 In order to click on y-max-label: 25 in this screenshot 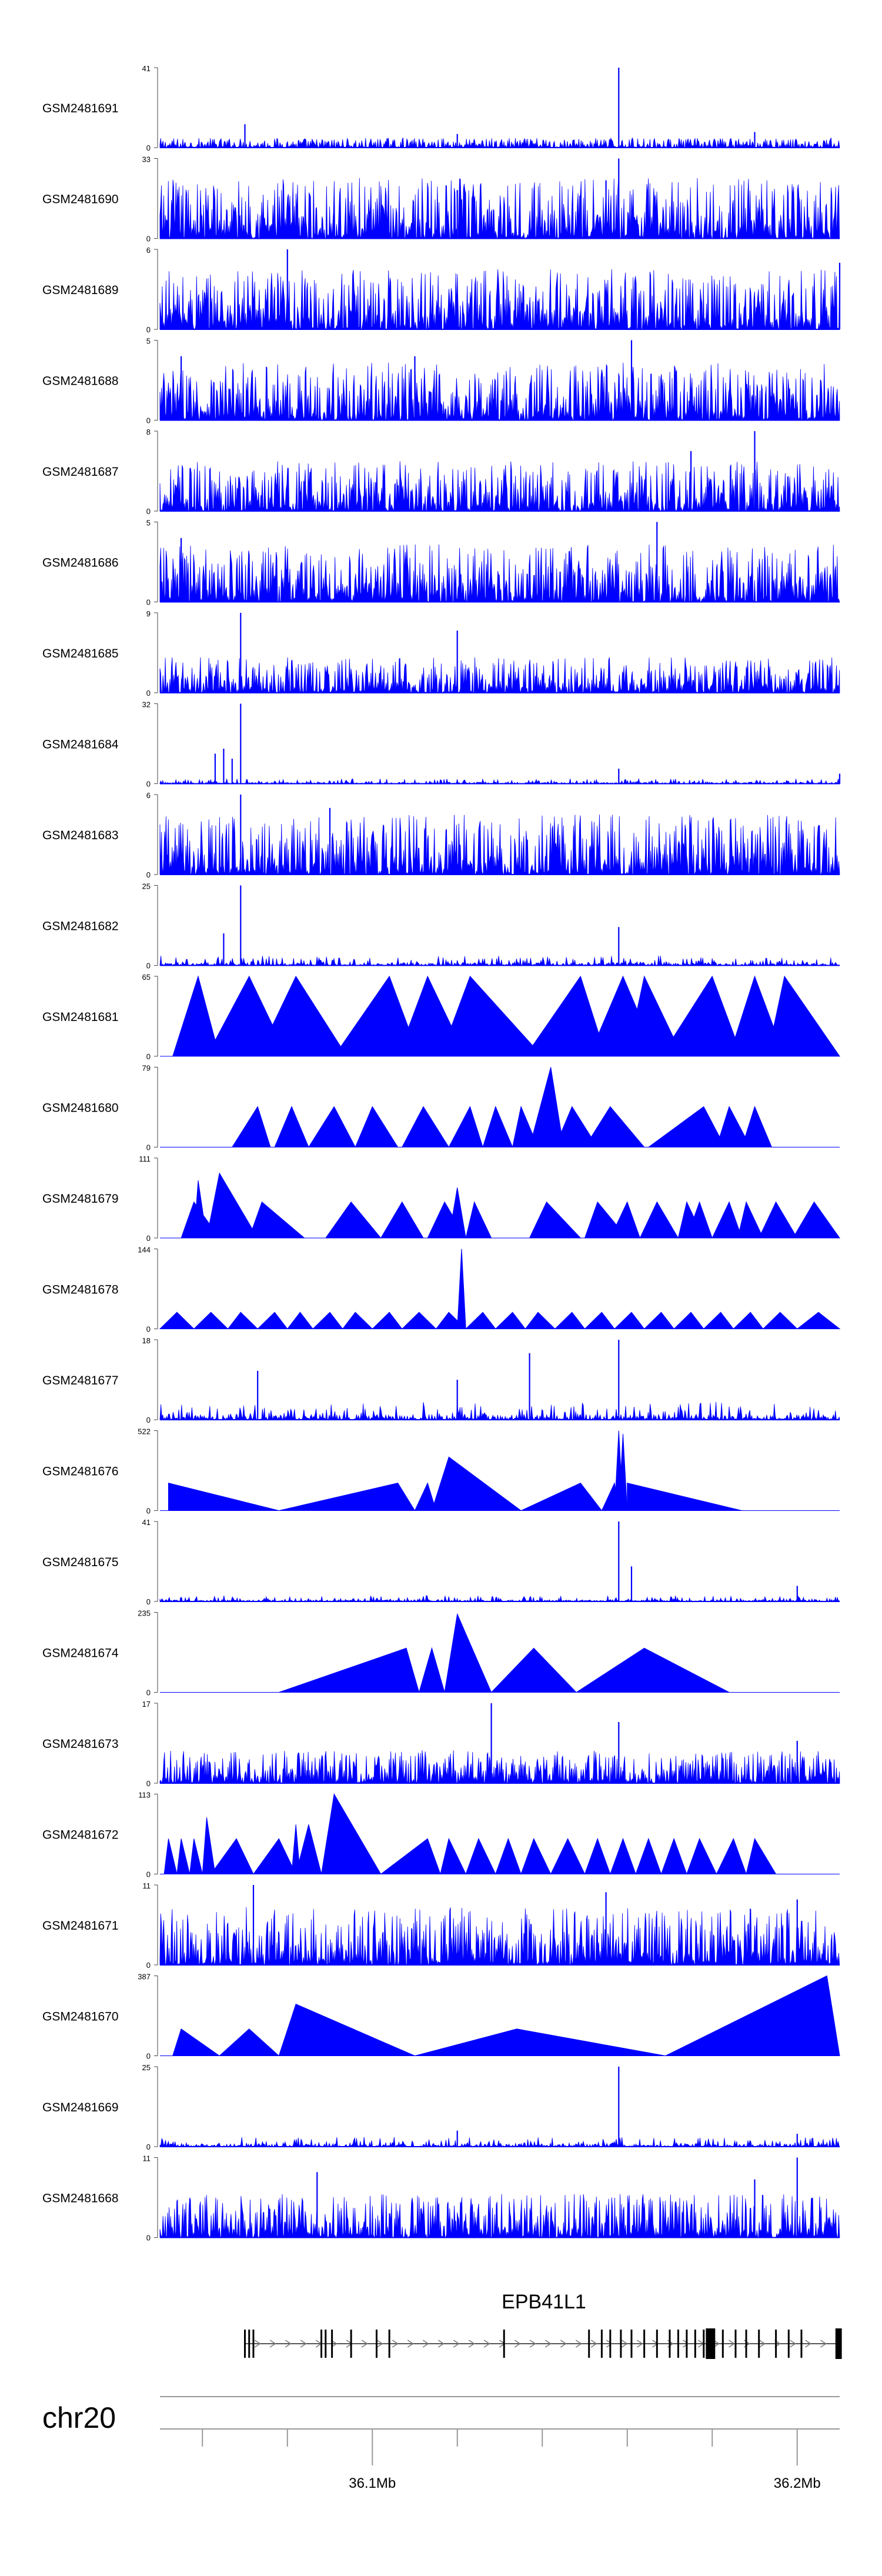, I will do `click(146, 2067)`.